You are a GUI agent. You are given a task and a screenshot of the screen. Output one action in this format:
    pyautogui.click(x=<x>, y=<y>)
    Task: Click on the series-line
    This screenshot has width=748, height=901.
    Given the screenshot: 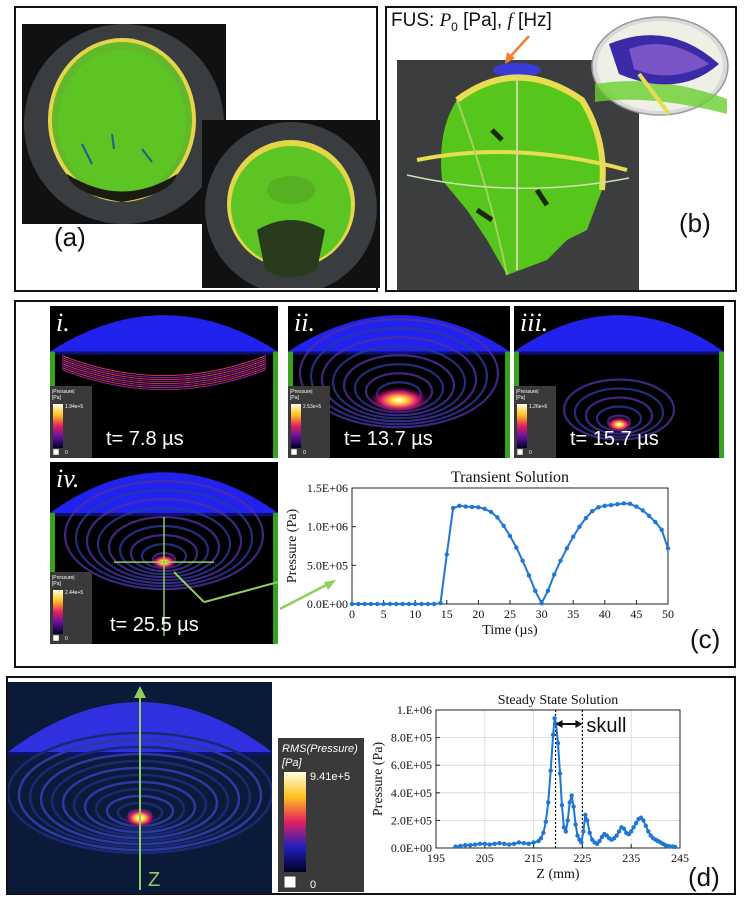 What is the action you would take?
    pyautogui.click(x=510, y=554)
    